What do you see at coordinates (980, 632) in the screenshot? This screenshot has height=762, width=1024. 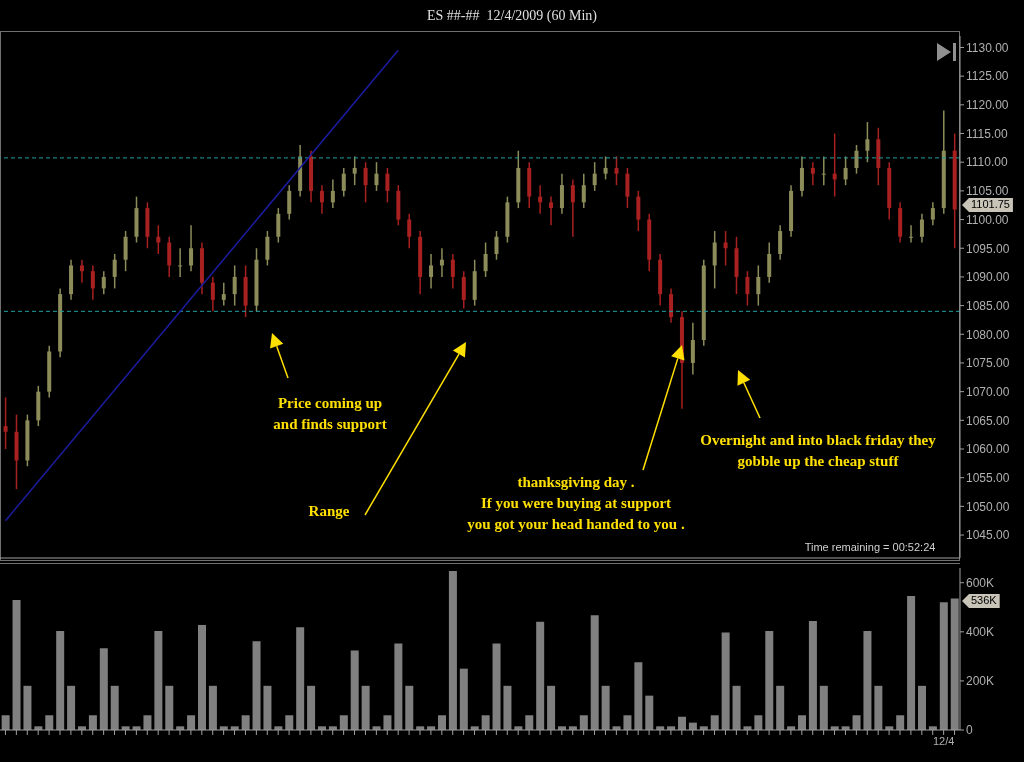 I see `y-tick-label: 400K` at bounding box center [980, 632].